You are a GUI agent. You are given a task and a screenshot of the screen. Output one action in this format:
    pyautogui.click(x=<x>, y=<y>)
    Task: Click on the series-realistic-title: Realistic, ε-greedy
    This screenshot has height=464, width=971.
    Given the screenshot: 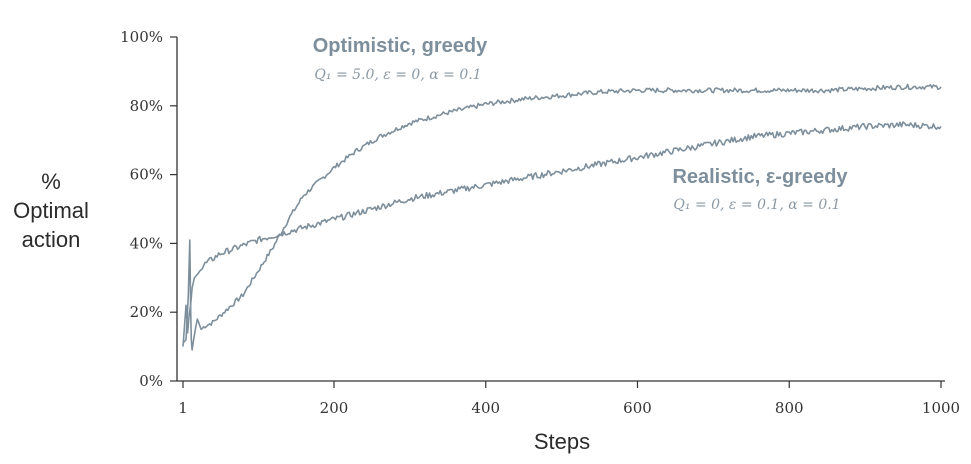 What is the action you would take?
    pyautogui.click(x=760, y=177)
    